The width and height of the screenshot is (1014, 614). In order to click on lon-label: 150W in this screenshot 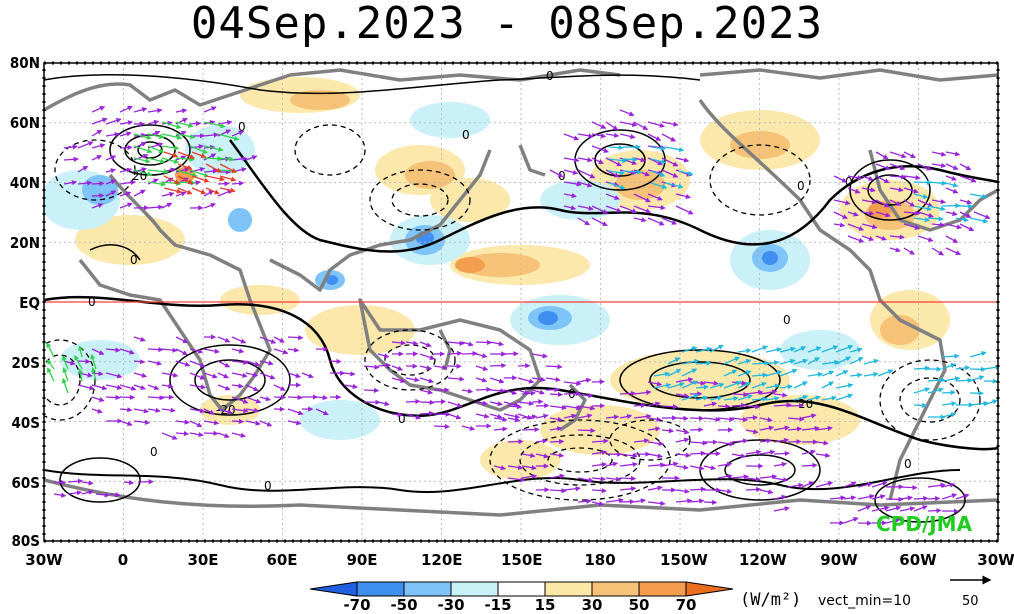, I will do `click(680, 560)`.